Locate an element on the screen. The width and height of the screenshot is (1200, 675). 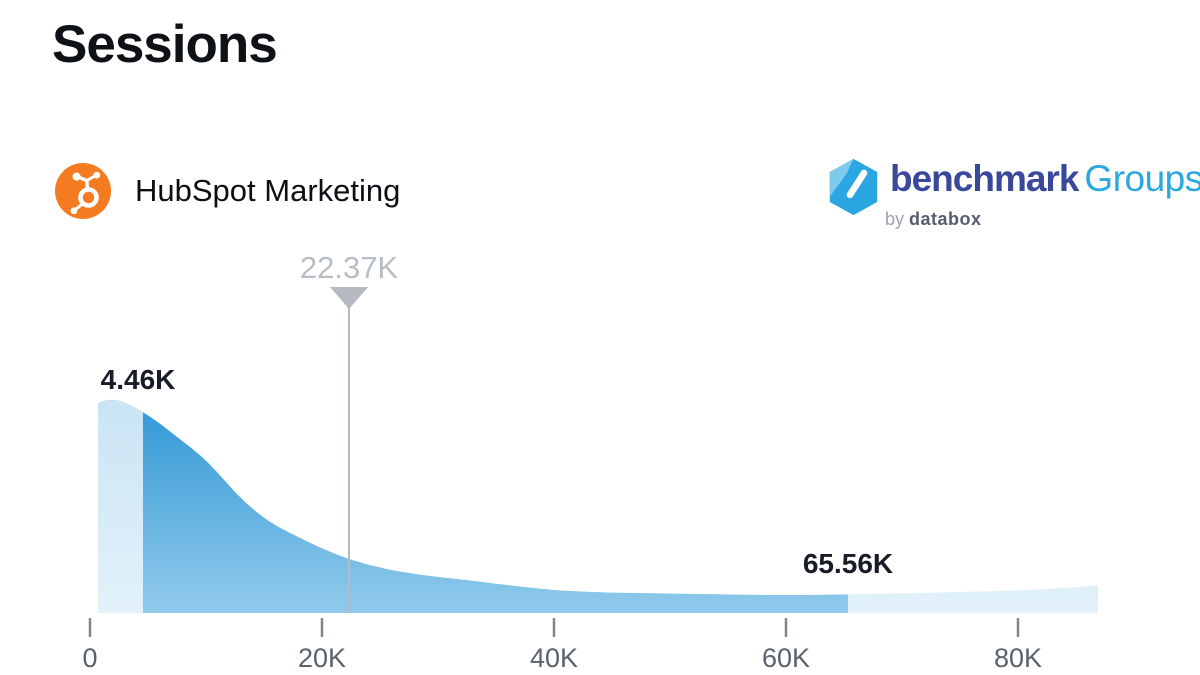
brand-byline: by databox is located at coordinates (1042, 219).